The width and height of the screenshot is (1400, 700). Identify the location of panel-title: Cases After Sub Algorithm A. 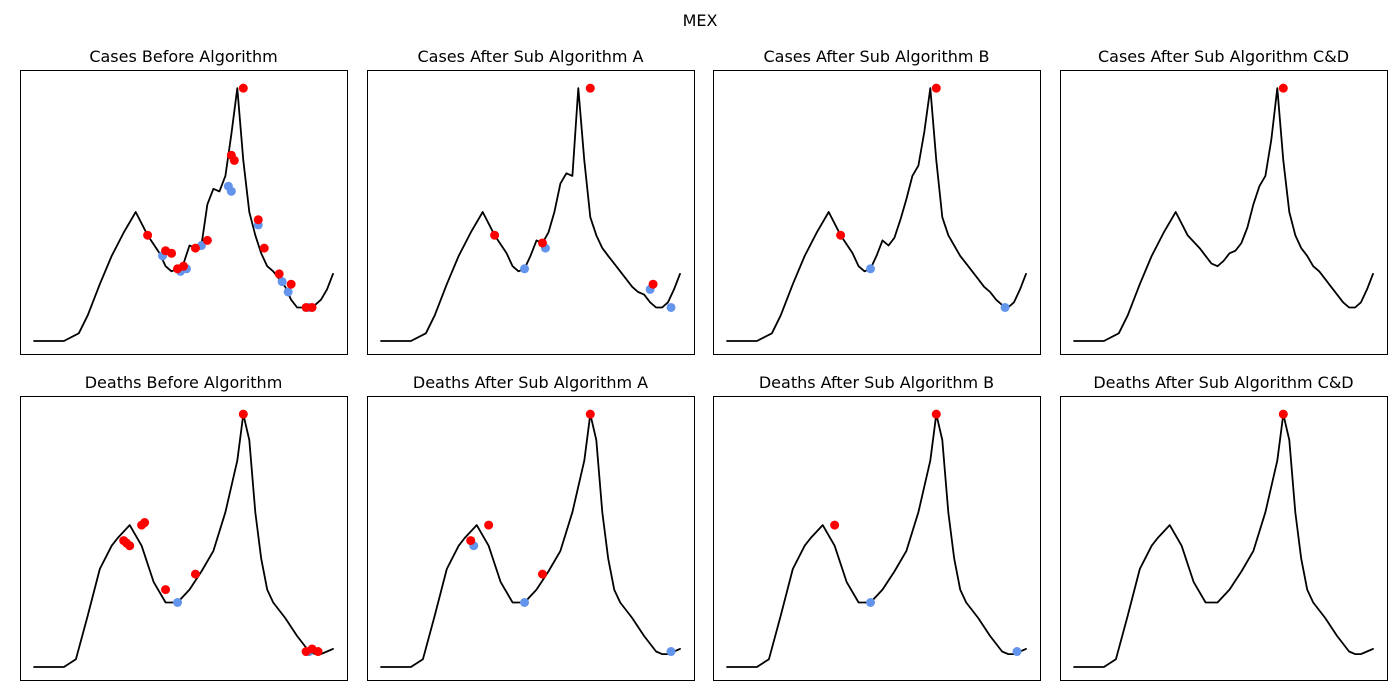
(530, 56).